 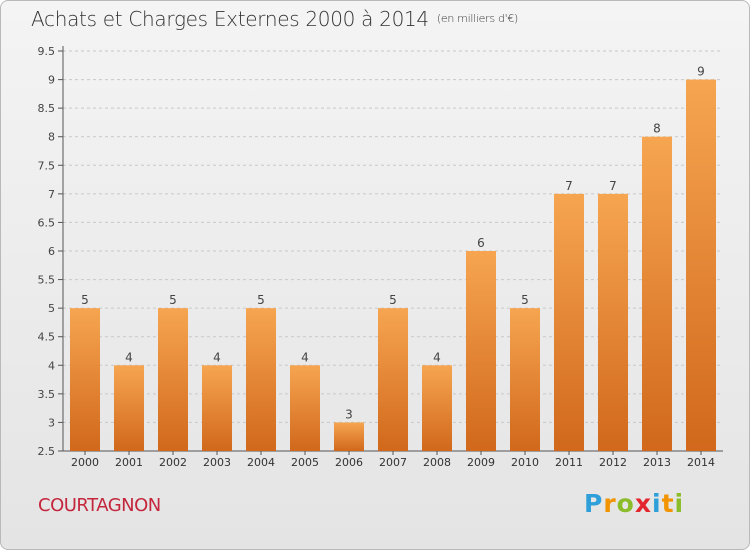 What do you see at coordinates (47, 451) in the screenshot?
I see `y-tick-label: 2.5` at bounding box center [47, 451].